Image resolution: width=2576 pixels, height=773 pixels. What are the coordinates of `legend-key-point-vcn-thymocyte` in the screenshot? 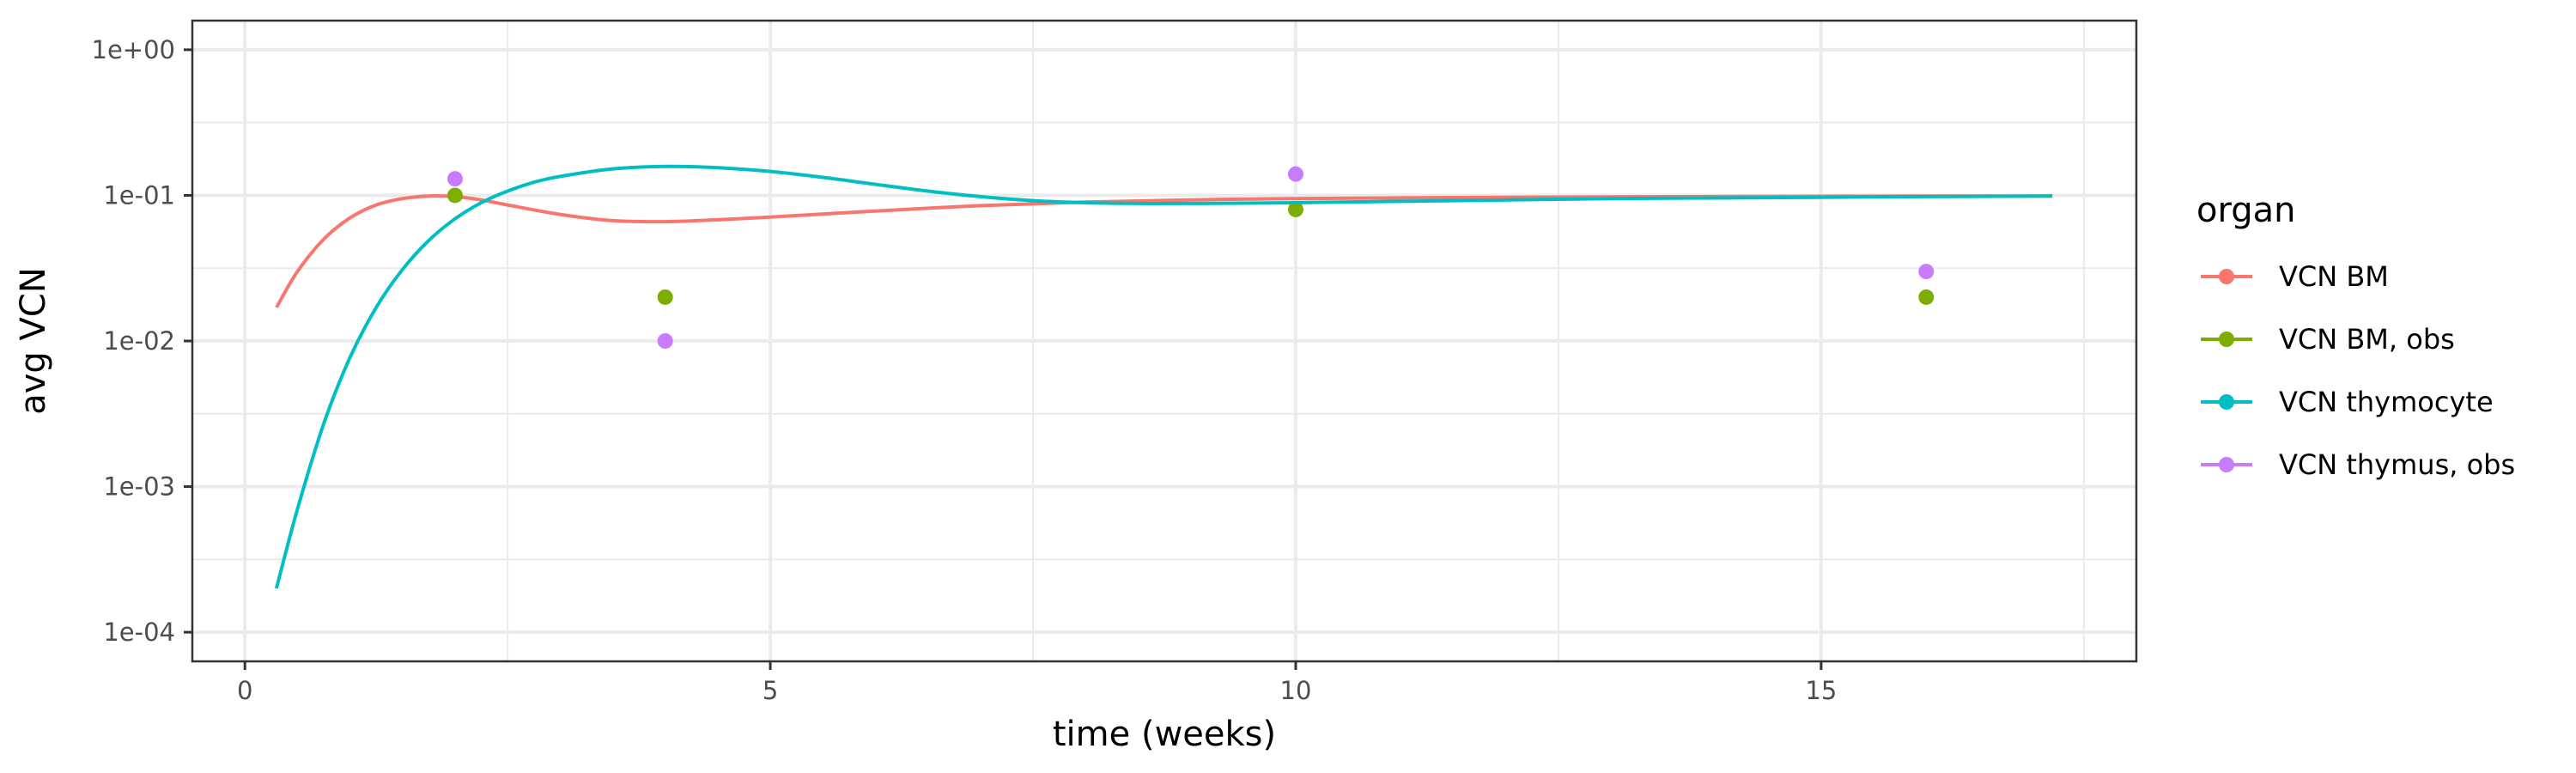 It's located at (2226, 402).